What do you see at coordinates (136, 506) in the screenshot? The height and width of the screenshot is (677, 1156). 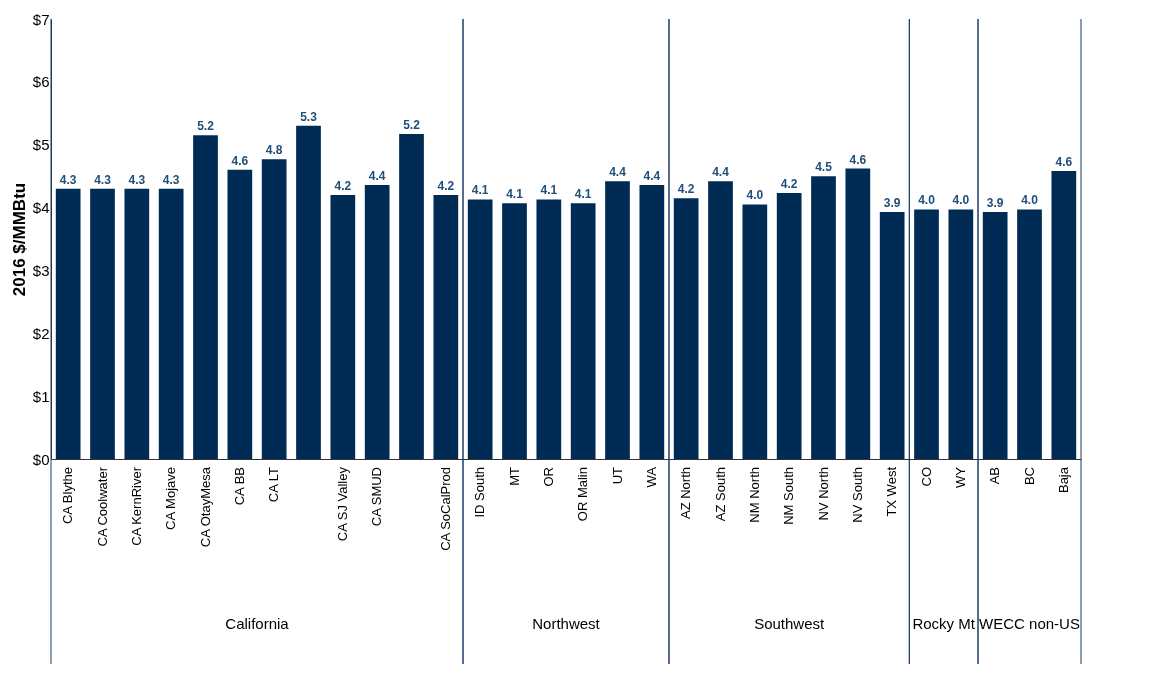 I see `x-tick-label: CA KernRiver` at bounding box center [136, 506].